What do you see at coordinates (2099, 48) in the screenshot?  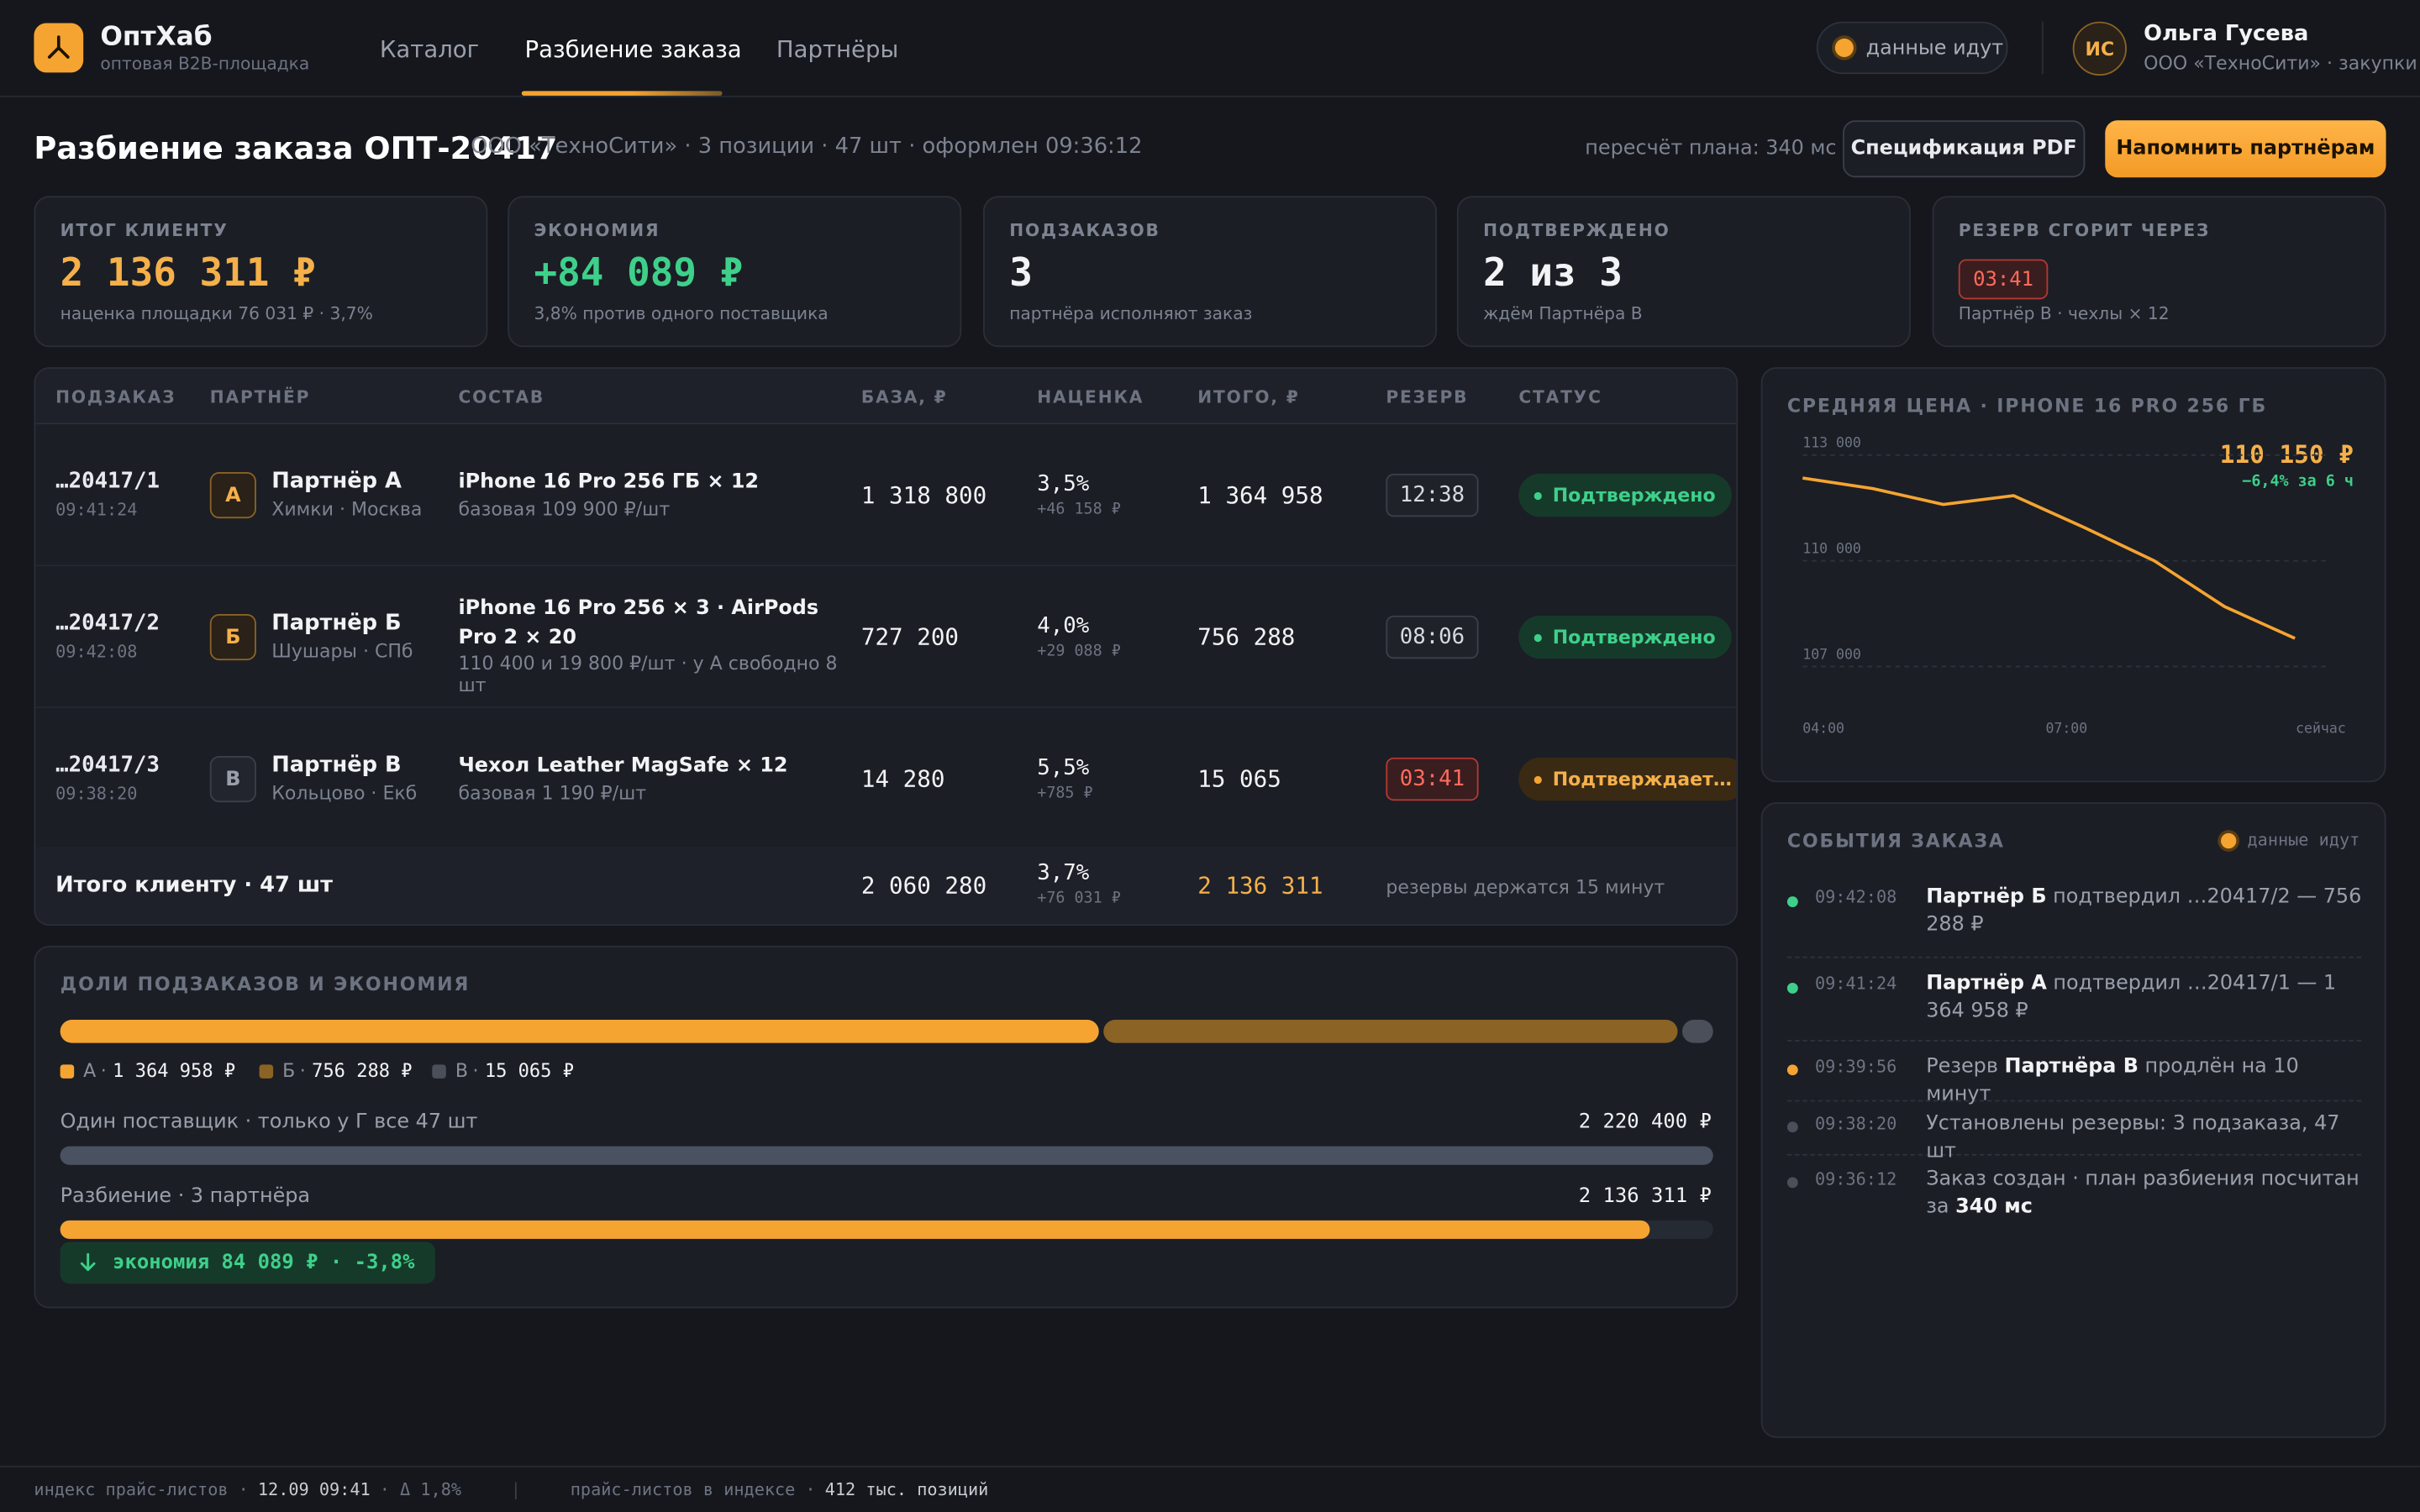 I see `avatar: ИС` at bounding box center [2099, 48].